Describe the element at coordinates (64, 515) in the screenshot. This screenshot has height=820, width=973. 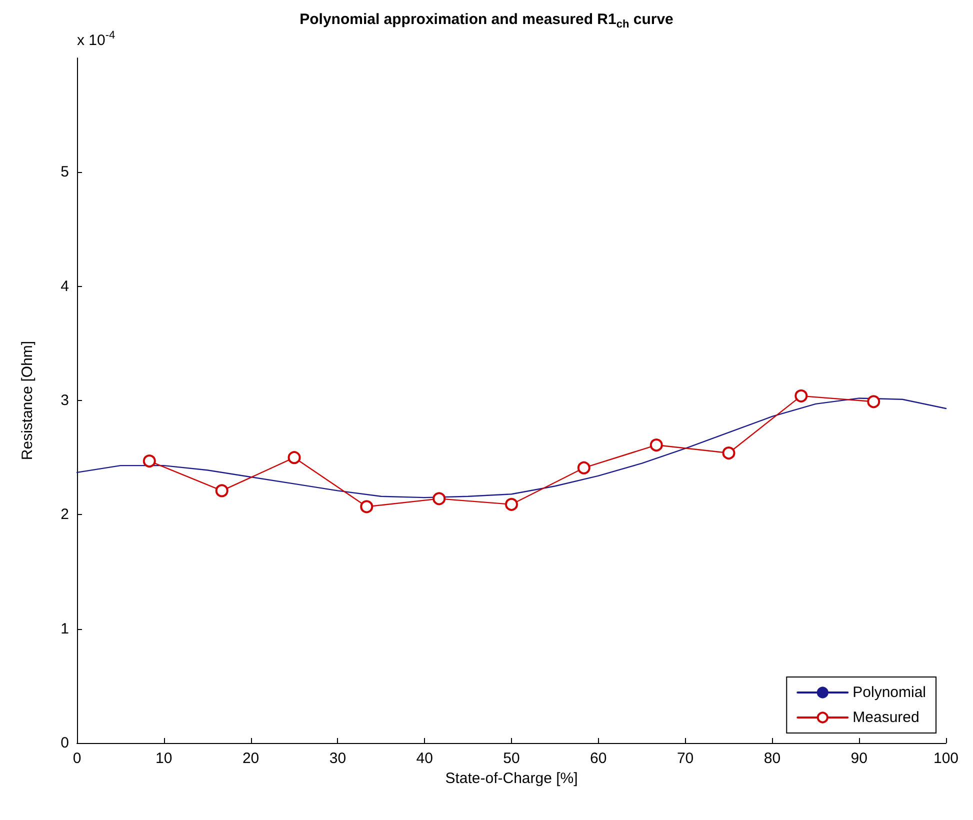
I see `y-tick-label: 2` at that location.